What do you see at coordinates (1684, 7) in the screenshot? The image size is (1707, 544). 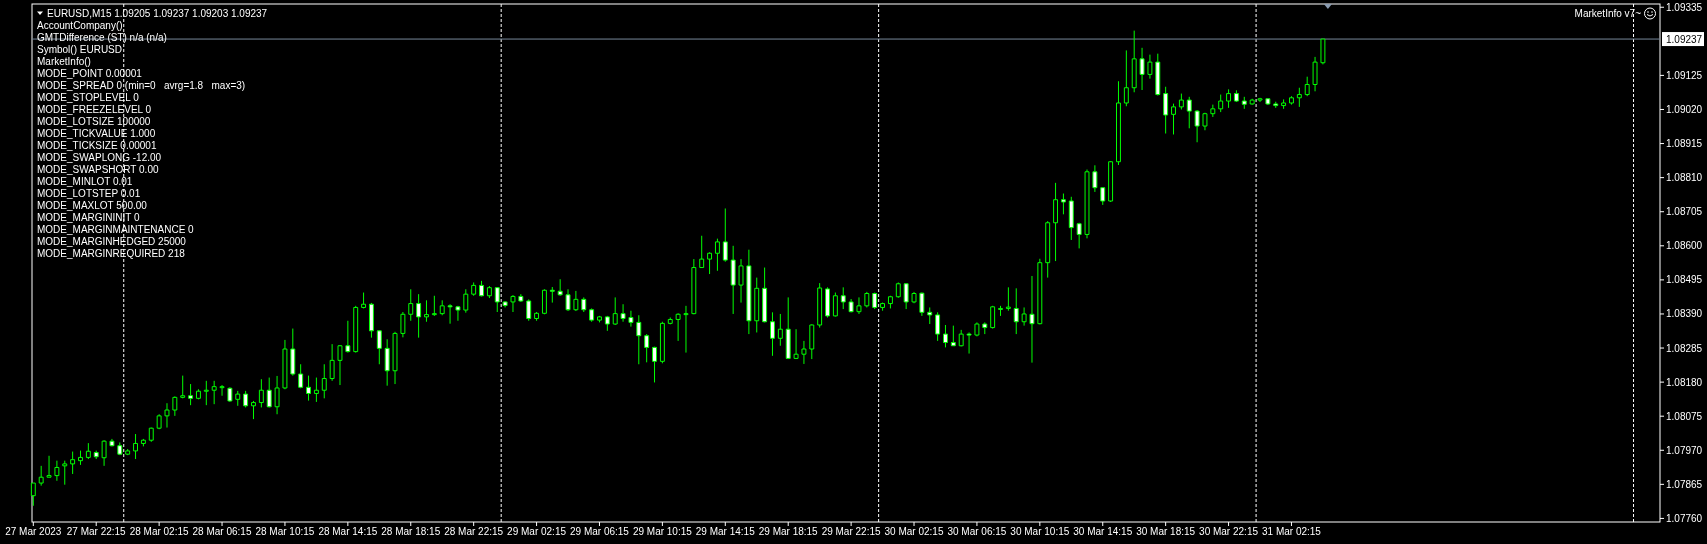 I see `y-tick-label: 1.09335` at bounding box center [1684, 7].